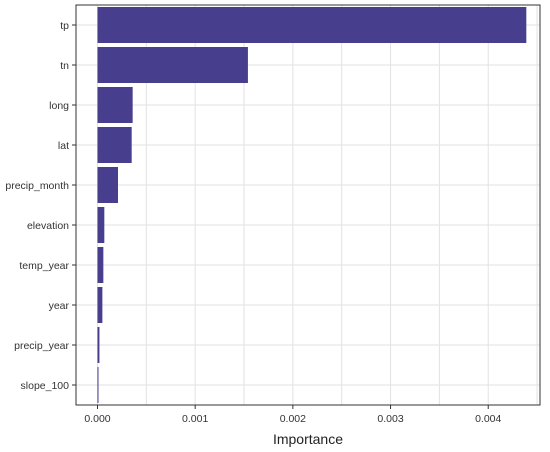  I want to click on y-tick-label: temp_year, so click(44, 266).